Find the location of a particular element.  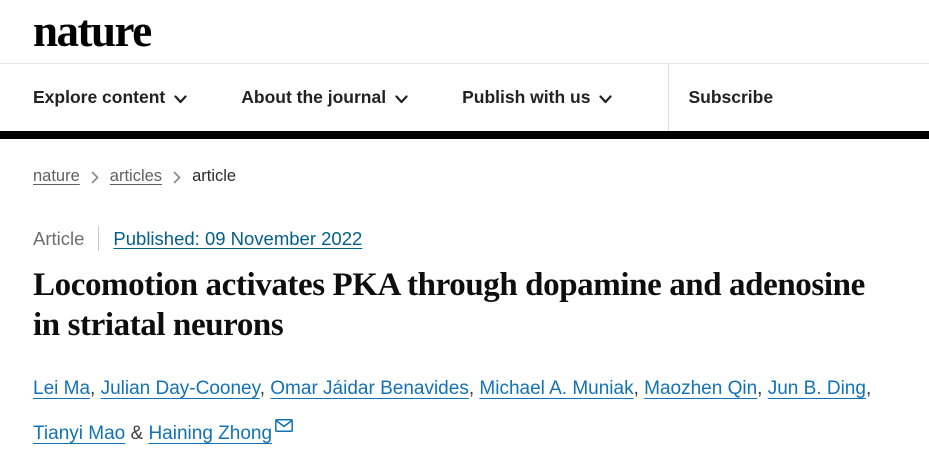

nav-item-label: Explore content is located at coordinates (99, 97).